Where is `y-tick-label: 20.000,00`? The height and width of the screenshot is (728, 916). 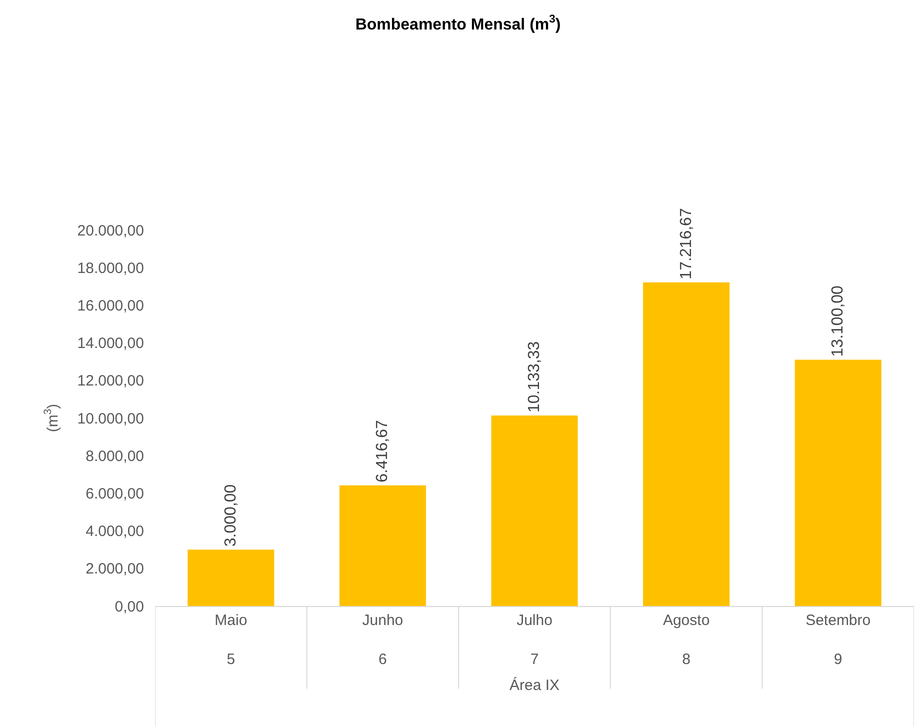 y-tick-label: 20.000,00 is located at coordinates (110, 231).